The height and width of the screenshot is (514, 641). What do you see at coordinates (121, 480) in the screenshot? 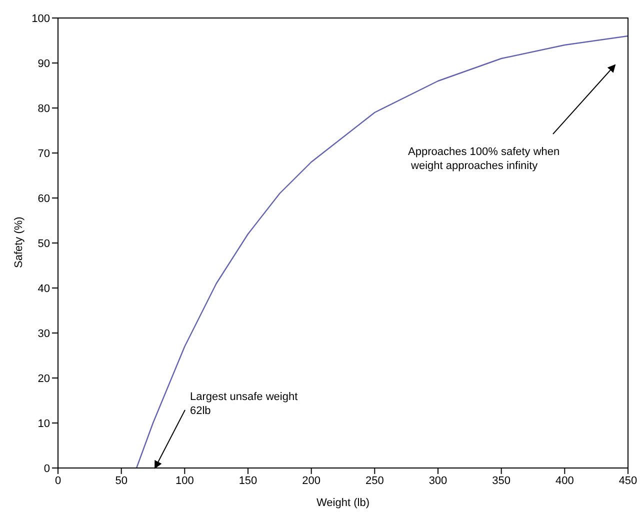
I see `x-tick-label: 50` at bounding box center [121, 480].